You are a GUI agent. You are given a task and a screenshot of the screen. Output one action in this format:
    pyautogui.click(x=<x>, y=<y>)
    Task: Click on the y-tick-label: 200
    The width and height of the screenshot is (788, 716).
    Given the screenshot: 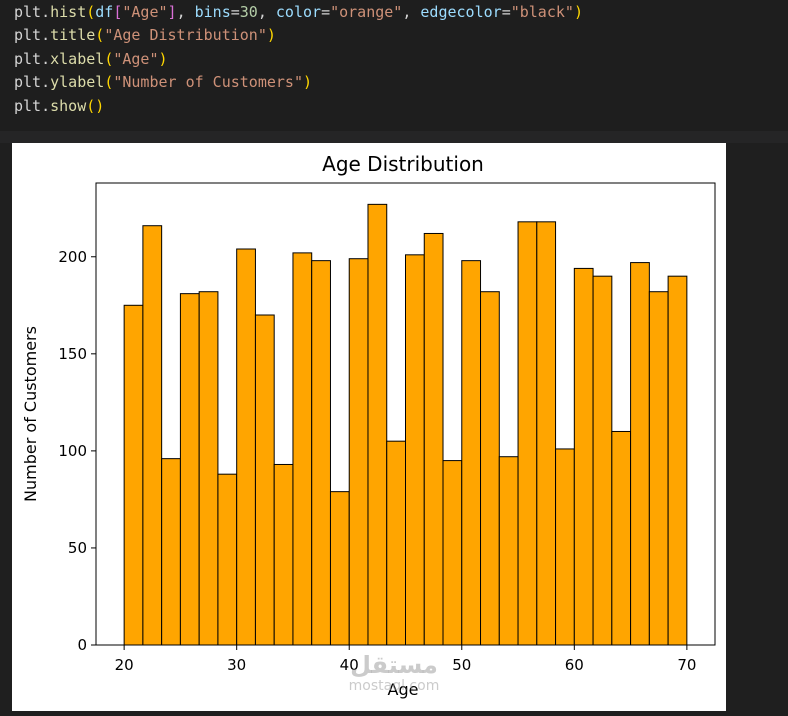 What is the action you would take?
    pyautogui.click(x=72, y=257)
    